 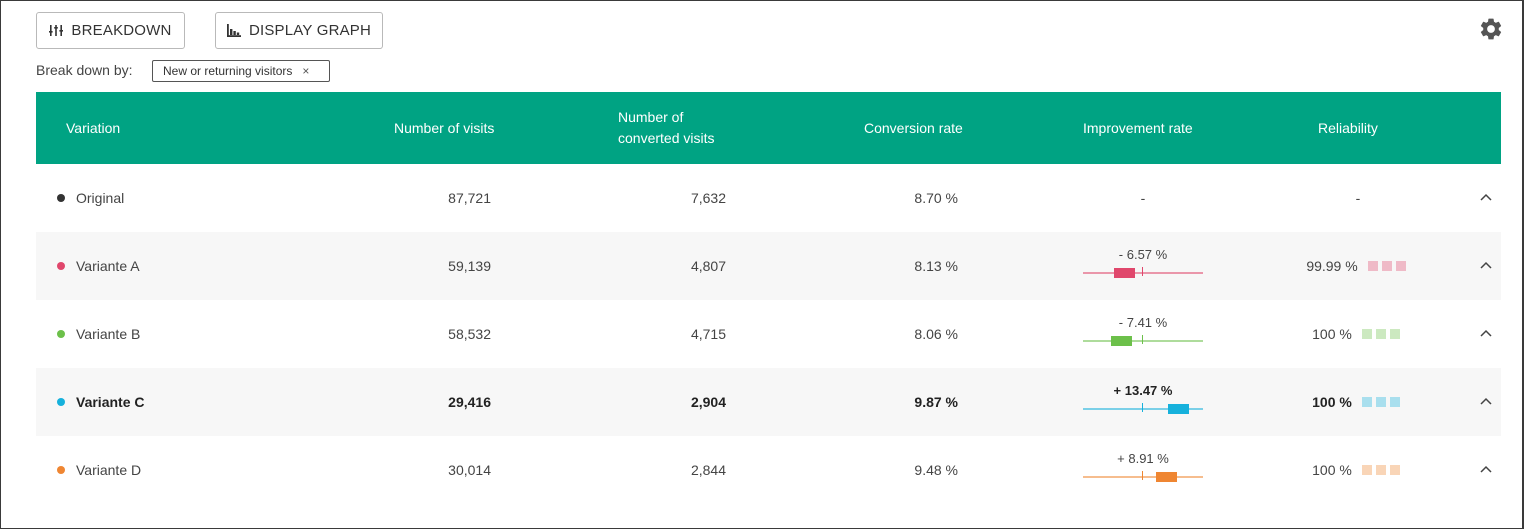 I want to click on improvement-value: -, so click(x=1143, y=198).